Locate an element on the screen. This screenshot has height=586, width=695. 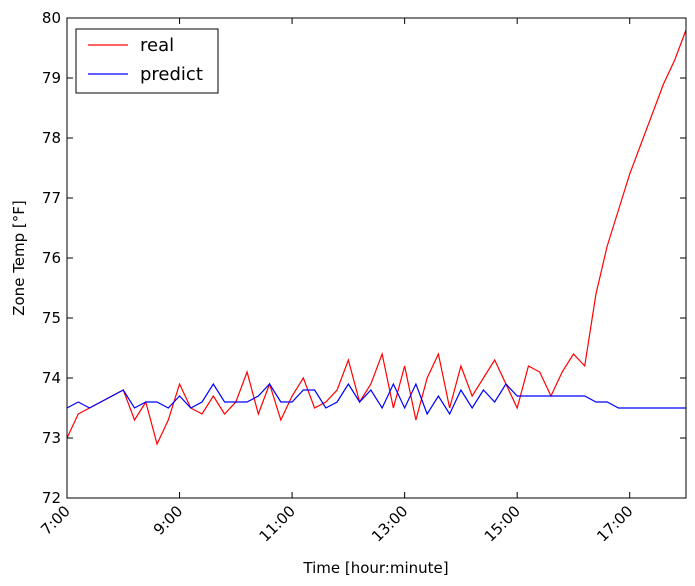
x-tick-label: 7:00 is located at coordinates (55, 520).